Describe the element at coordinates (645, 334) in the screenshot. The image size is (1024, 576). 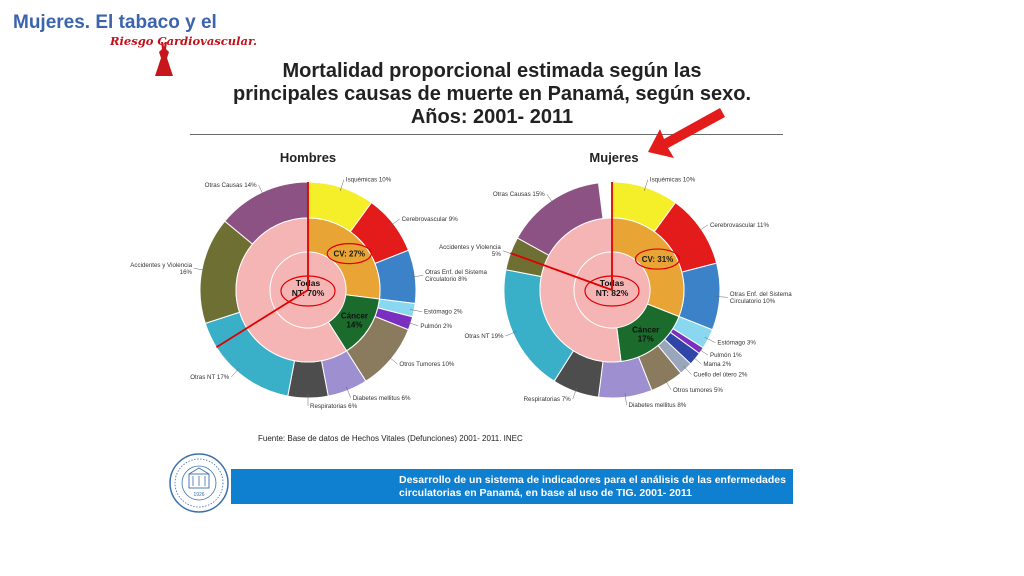
I see `cancer-label: Cáncer 17%` at that location.